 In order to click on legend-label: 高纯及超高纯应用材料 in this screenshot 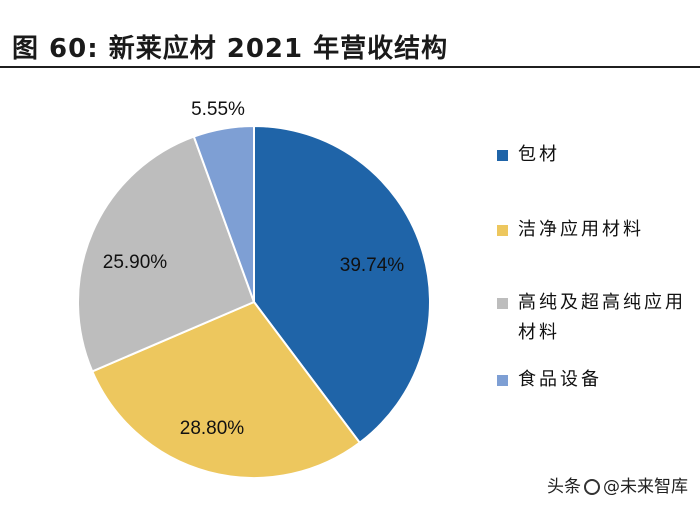, I will do `click(602, 317)`.